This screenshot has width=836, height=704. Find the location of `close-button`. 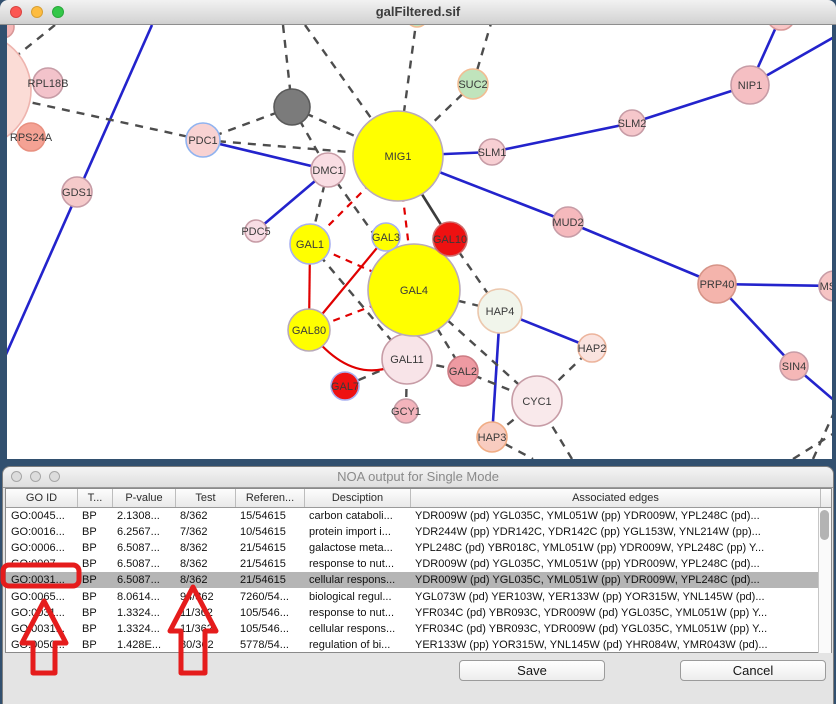

close-button is located at coordinates (16, 12).